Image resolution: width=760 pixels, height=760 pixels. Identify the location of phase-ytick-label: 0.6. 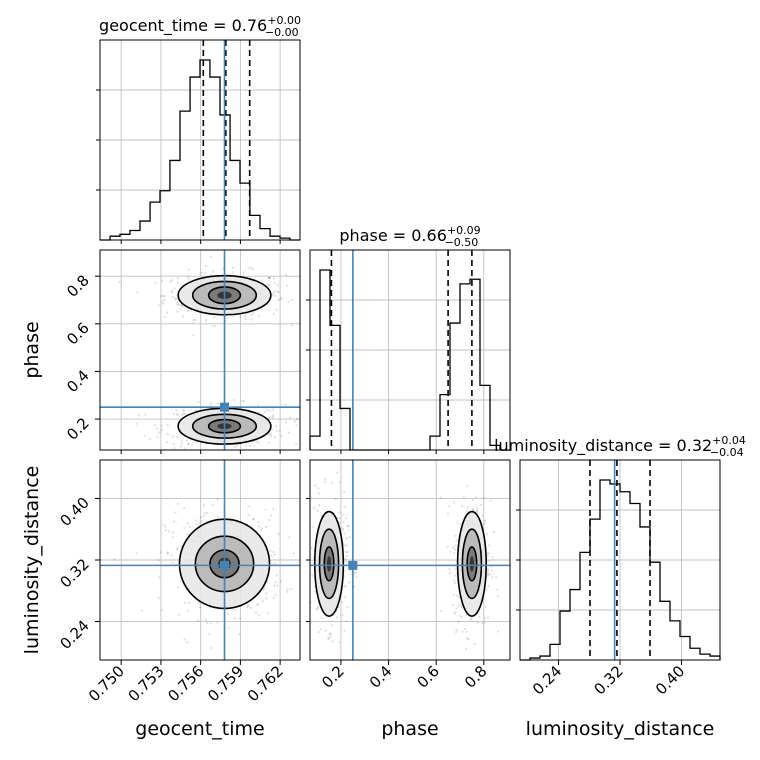
(78, 334).